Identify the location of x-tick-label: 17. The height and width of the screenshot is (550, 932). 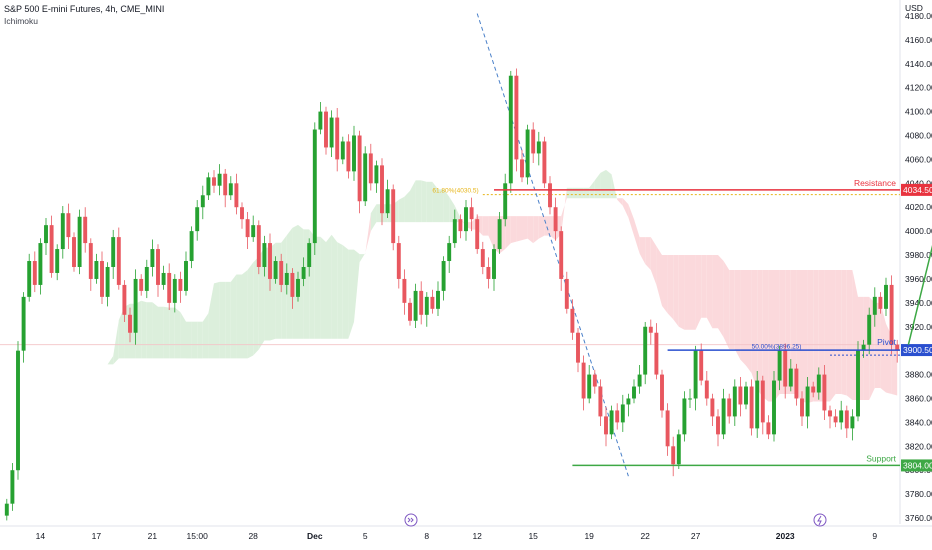
(97, 536).